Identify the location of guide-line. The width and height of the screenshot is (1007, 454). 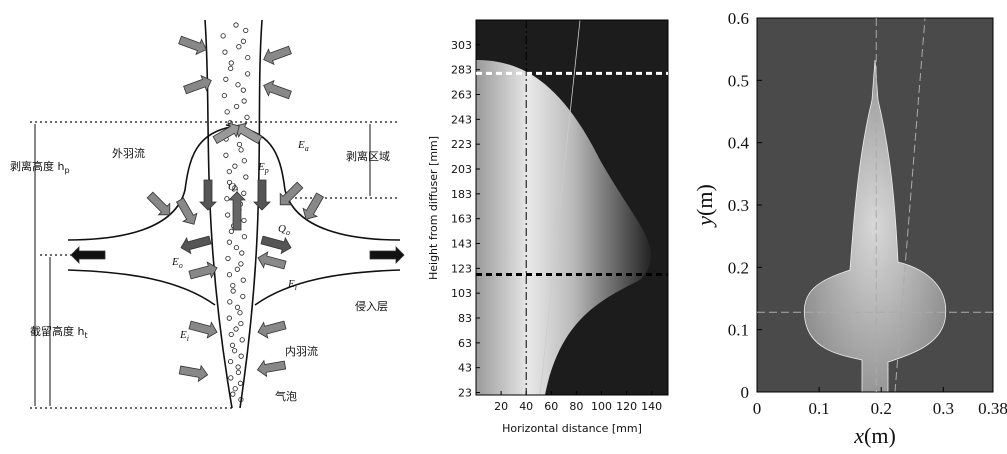
(910, 205).